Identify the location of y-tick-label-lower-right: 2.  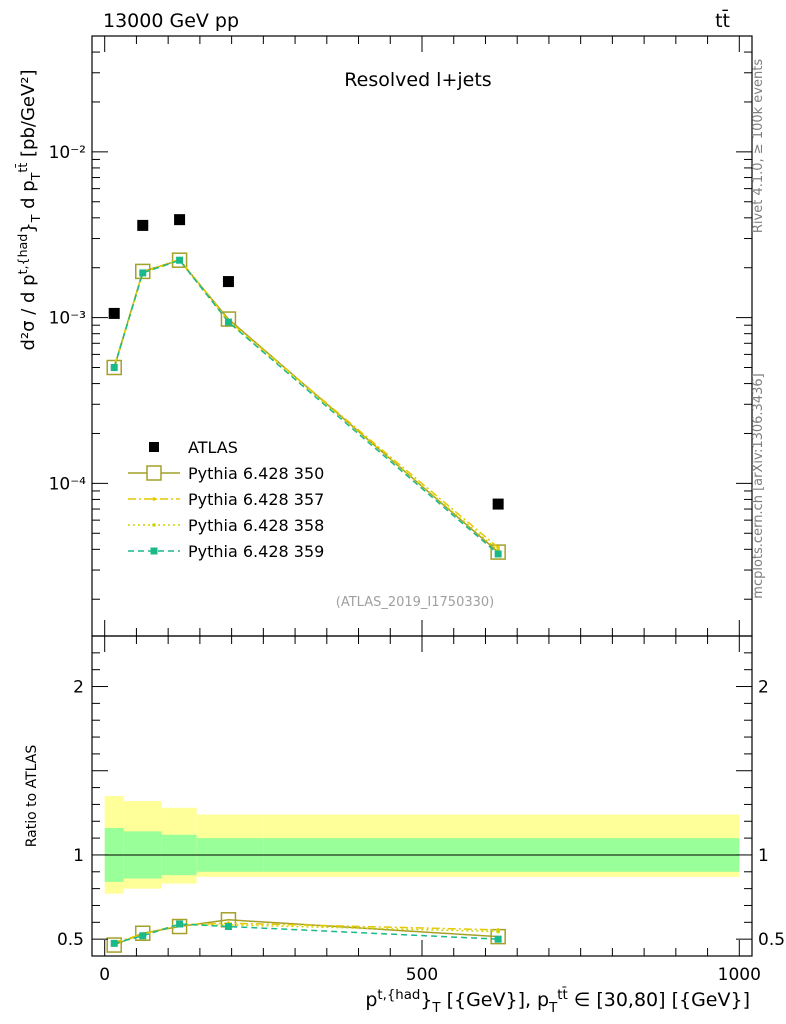
(763, 688).